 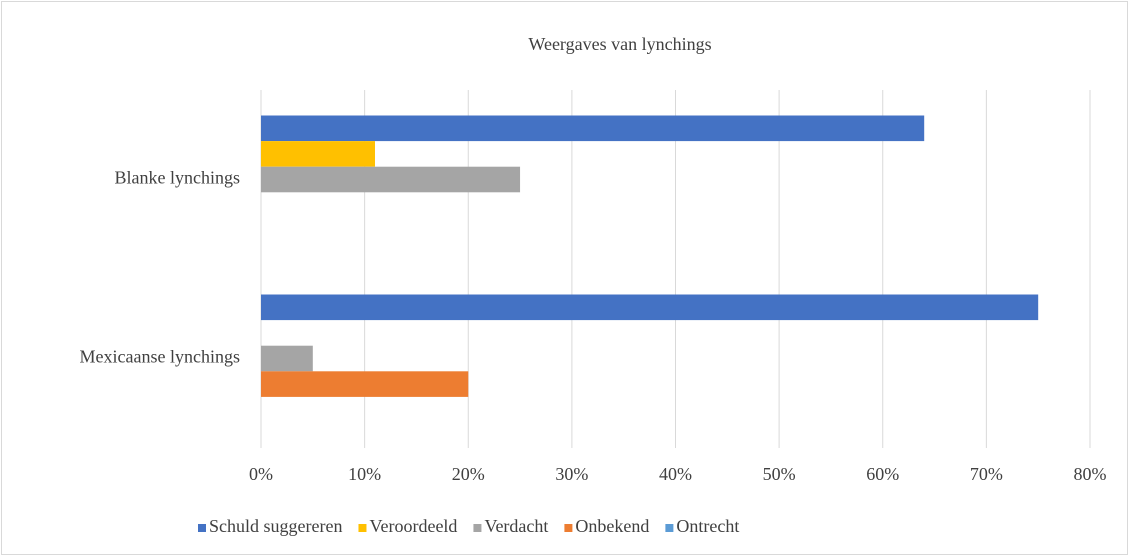 What do you see at coordinates (275, 526) in the screenshot?
I see `legend-label: Schuld suggereren` at bounding box center [275, 526].